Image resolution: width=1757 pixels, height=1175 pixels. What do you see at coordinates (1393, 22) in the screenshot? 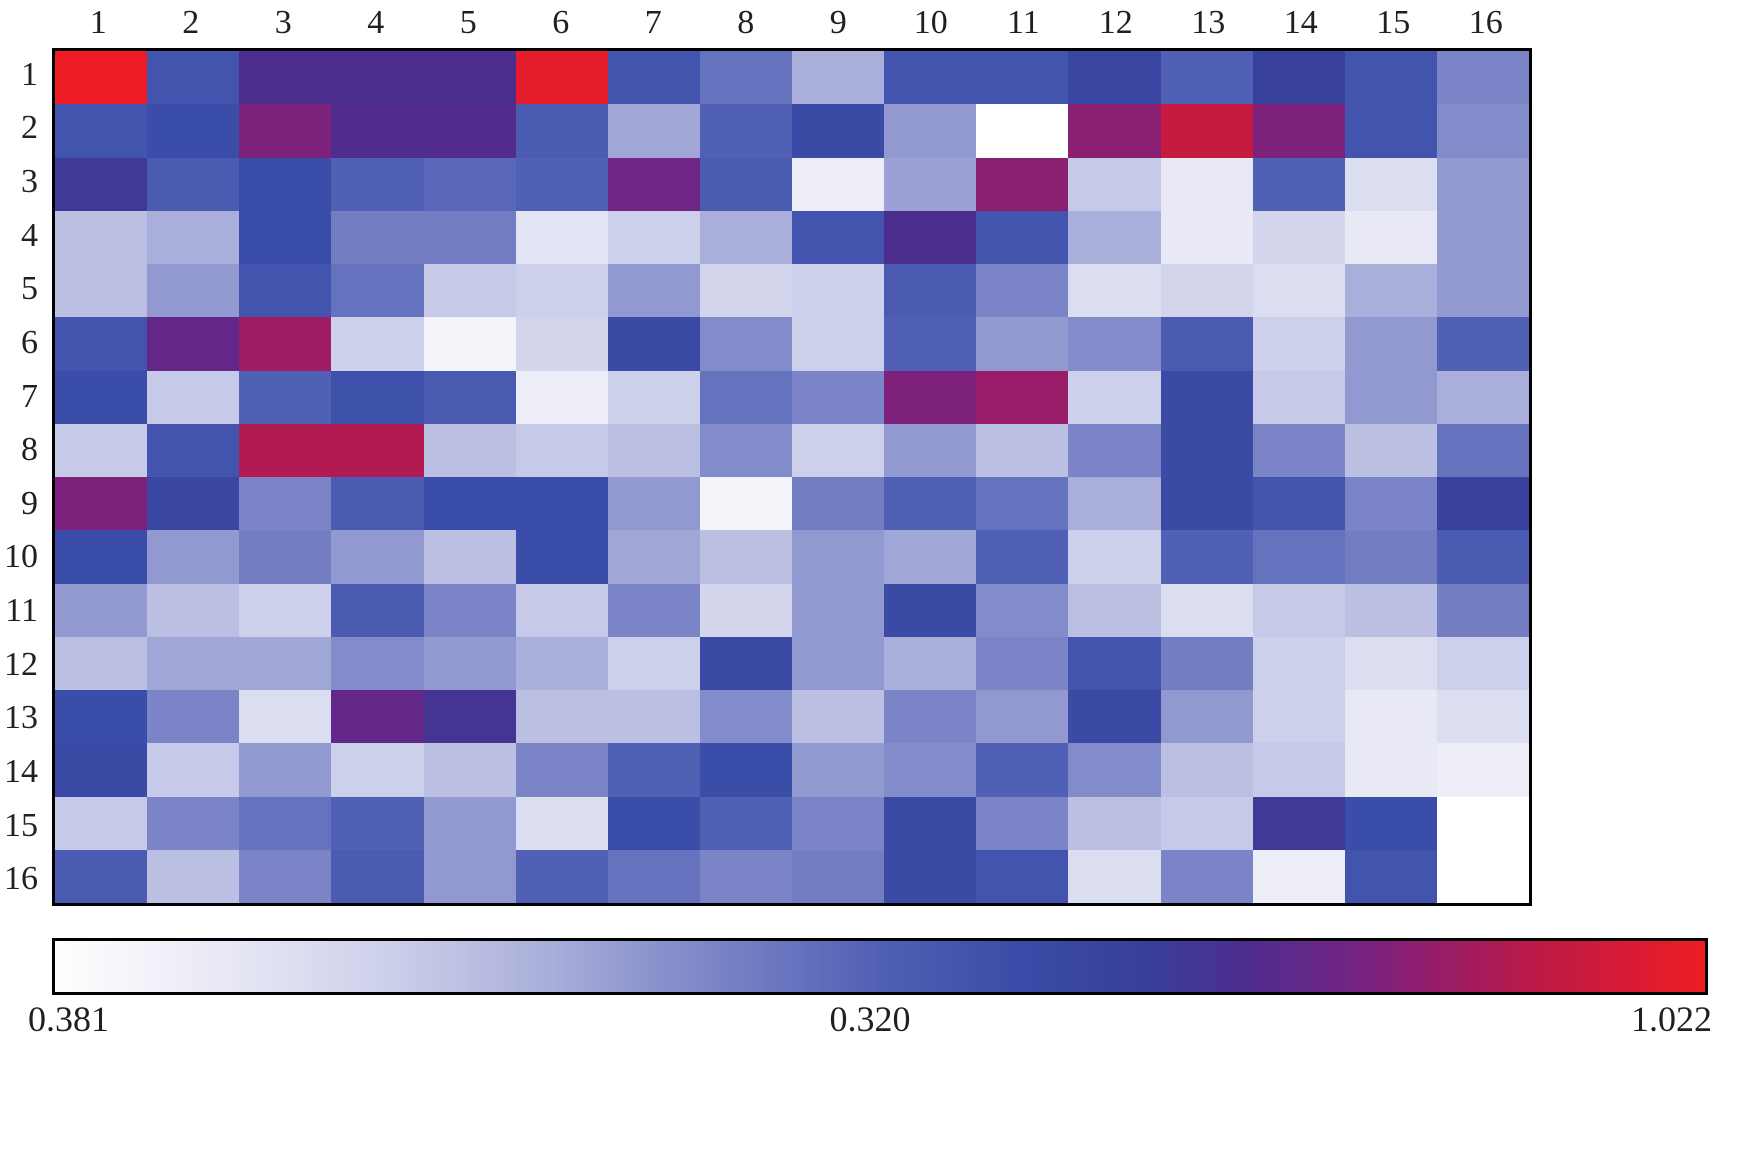
I see `column-label: 15` at bounding box center [1393, 22].